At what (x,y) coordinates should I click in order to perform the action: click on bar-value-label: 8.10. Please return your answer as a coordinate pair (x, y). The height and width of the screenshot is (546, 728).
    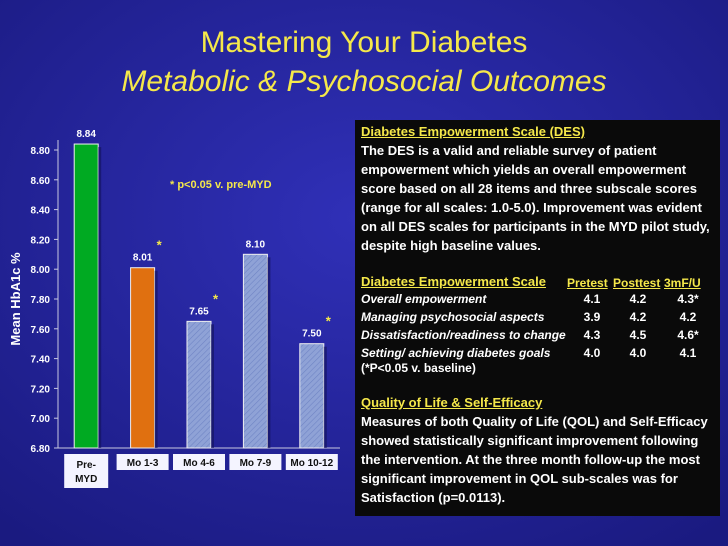
    Looking at the image, I should click on (256, 244).